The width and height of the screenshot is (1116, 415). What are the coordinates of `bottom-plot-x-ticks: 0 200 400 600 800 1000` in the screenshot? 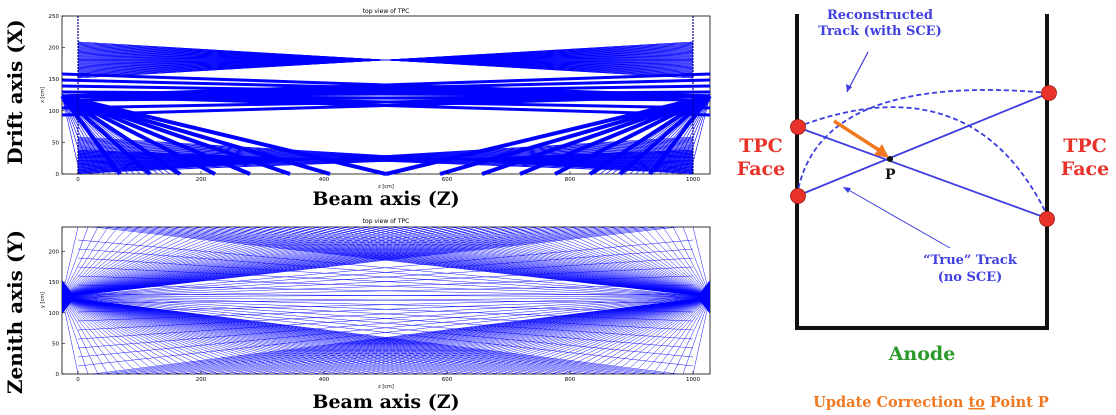 It's located at (388, 377).